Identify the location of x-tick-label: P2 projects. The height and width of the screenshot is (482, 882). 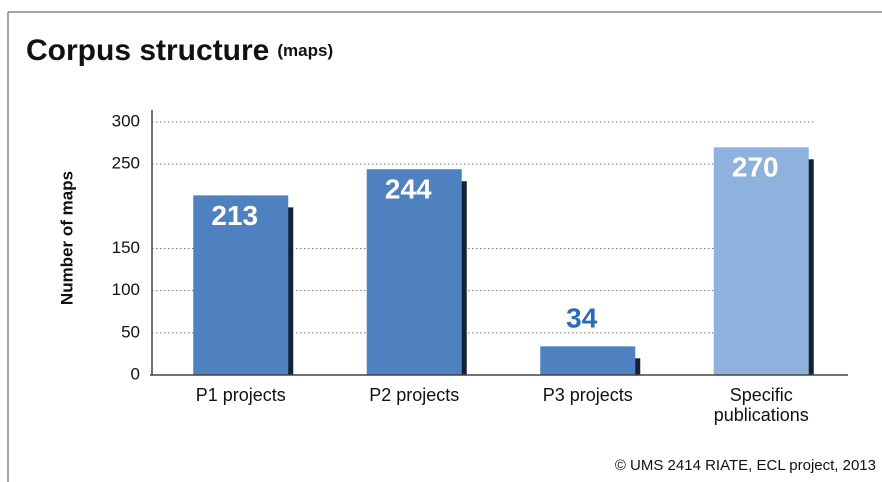
(414, 395).